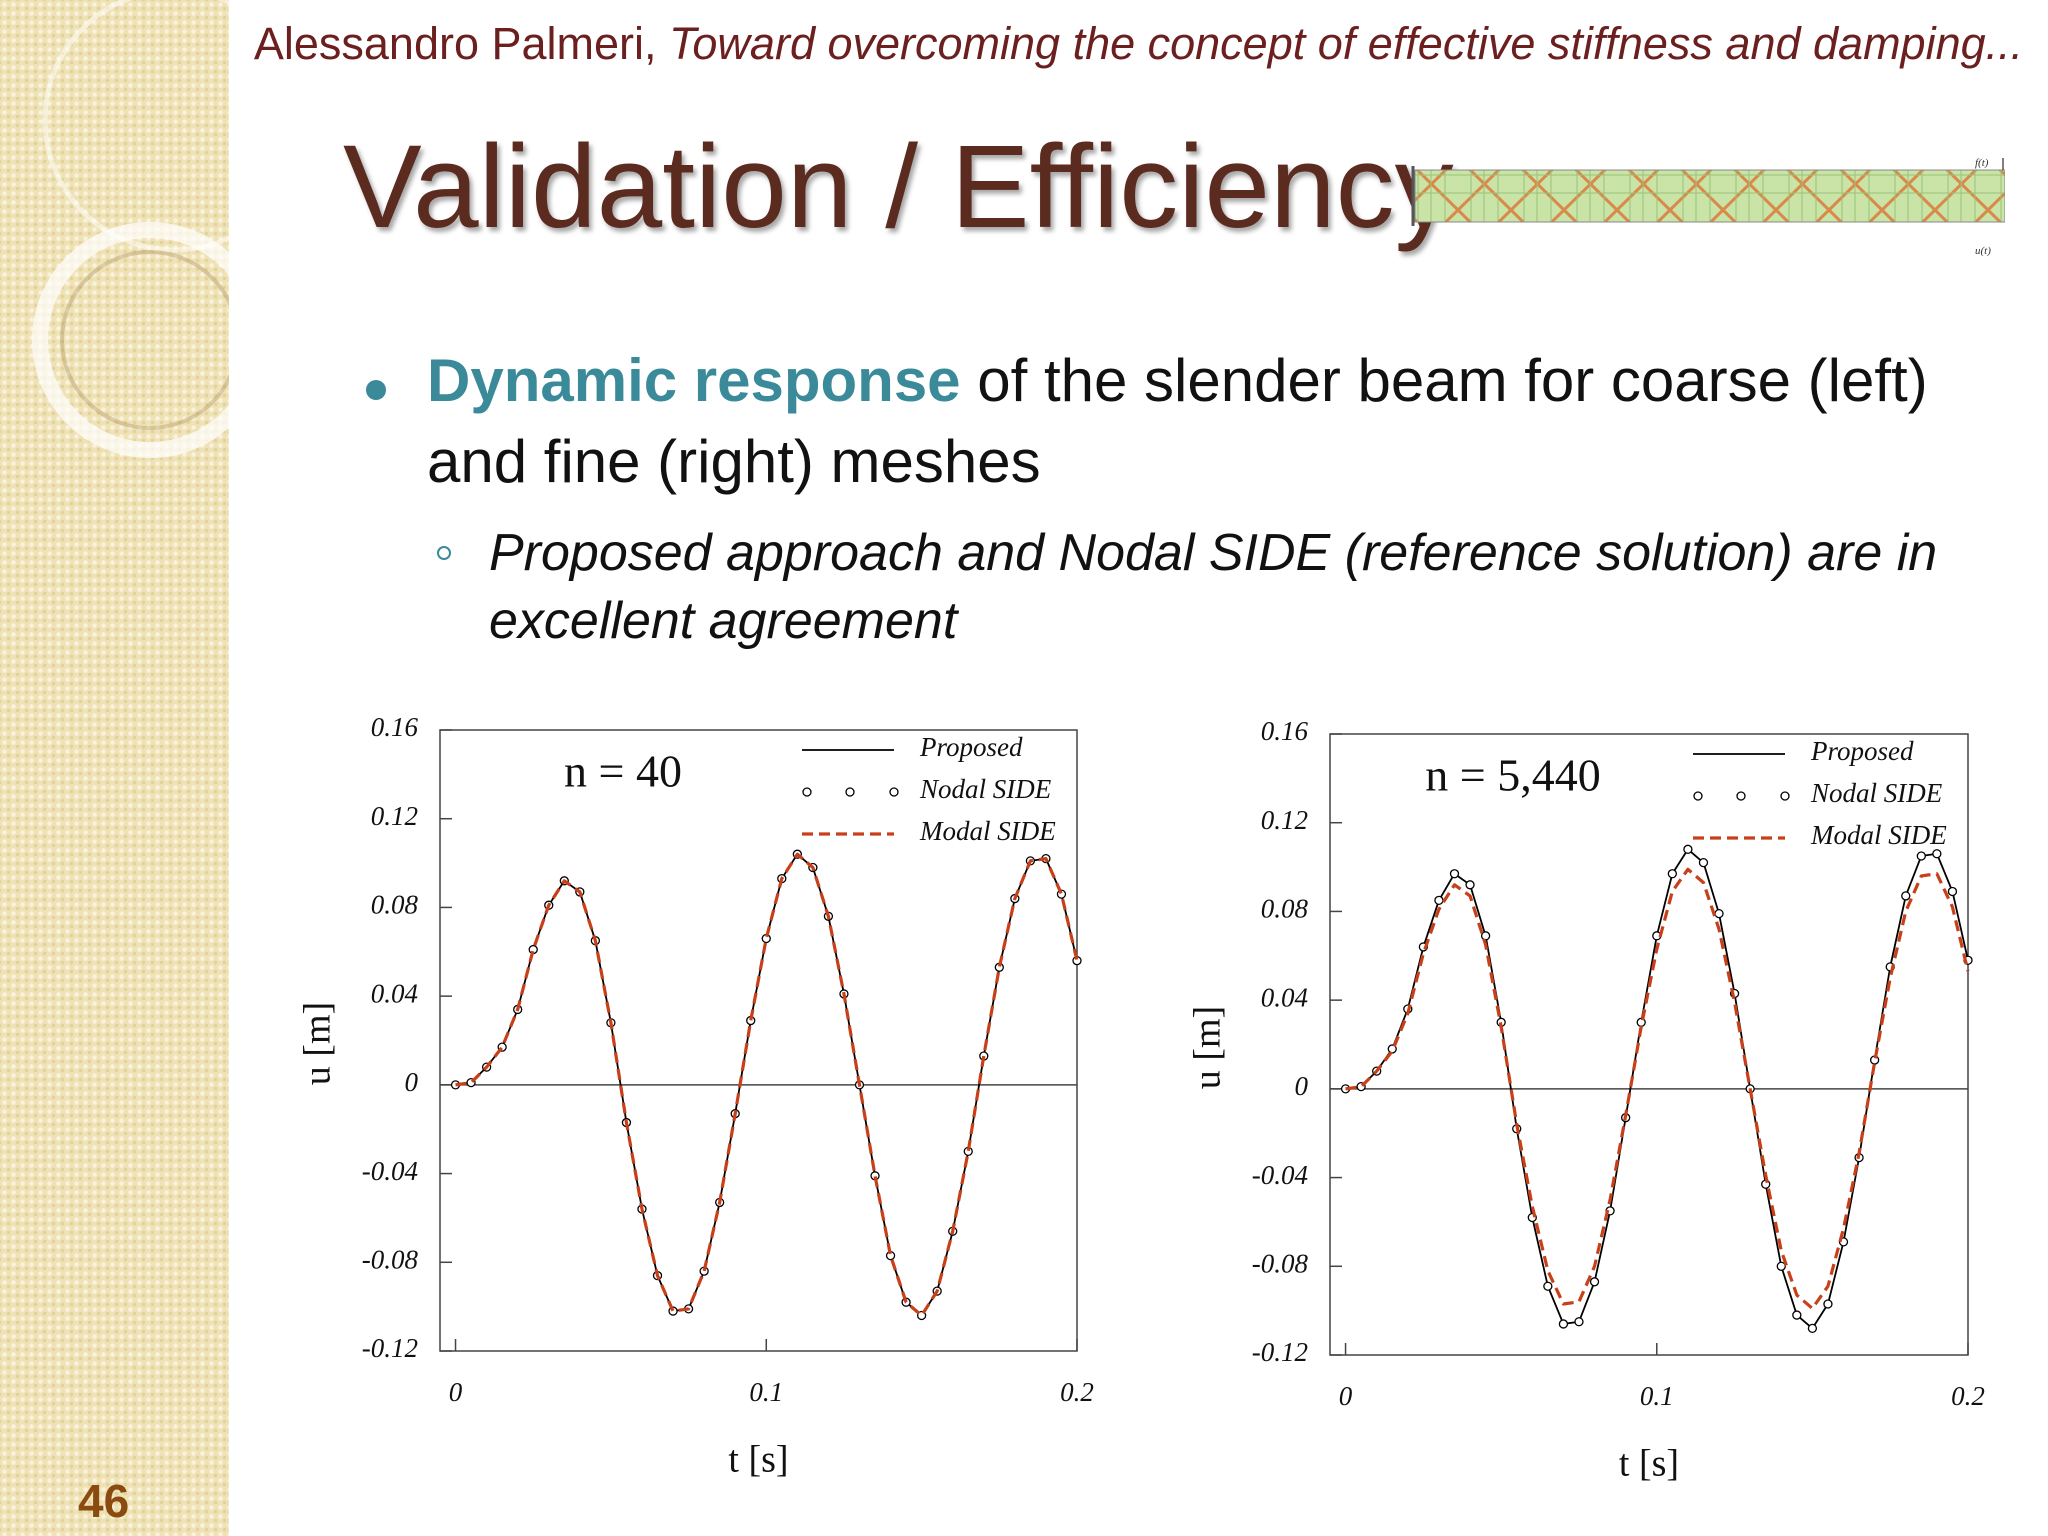 This screenshot has width=2048, height=1536. Describe the element at coordinates (376, 390) in the screenshot. I see `bullet-dot` at that location.